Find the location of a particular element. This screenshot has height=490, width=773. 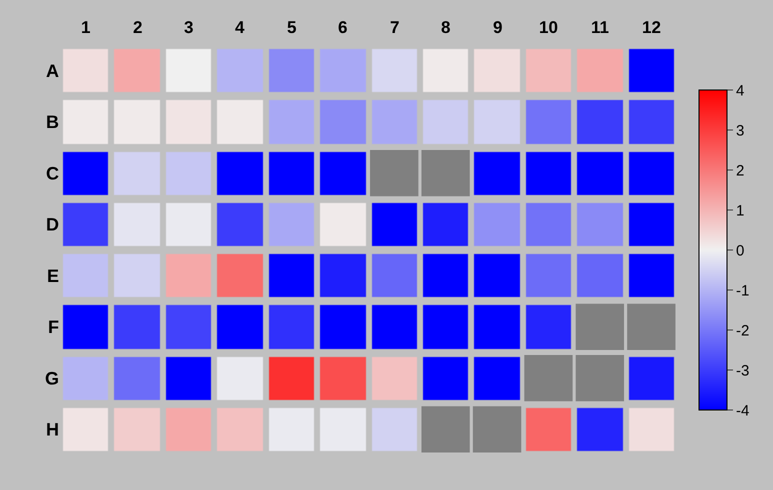

x-tick-label: 11 is located at coordinates (600, 27).